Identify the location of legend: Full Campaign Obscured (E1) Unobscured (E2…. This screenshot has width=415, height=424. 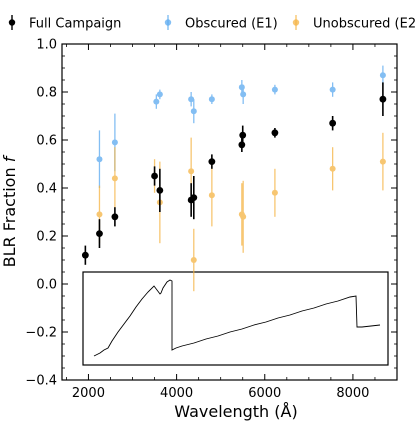
(211, 23).